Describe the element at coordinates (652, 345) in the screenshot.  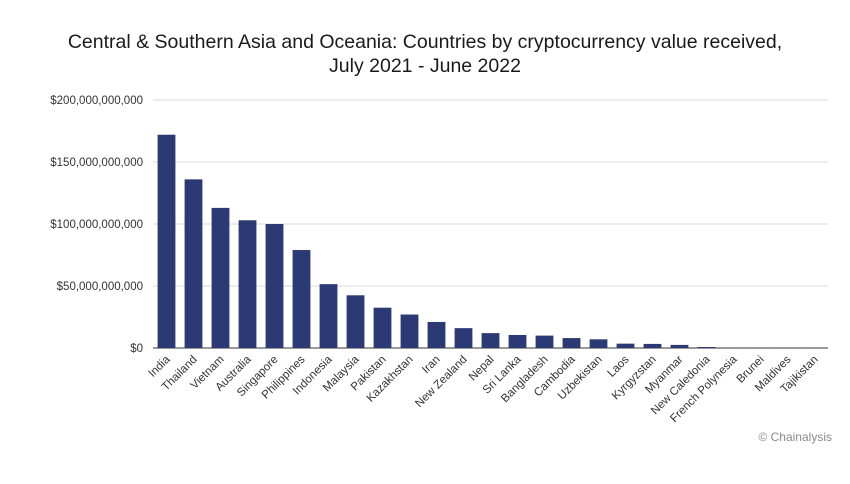
I see `bar-kyrgyzstan` at that location.